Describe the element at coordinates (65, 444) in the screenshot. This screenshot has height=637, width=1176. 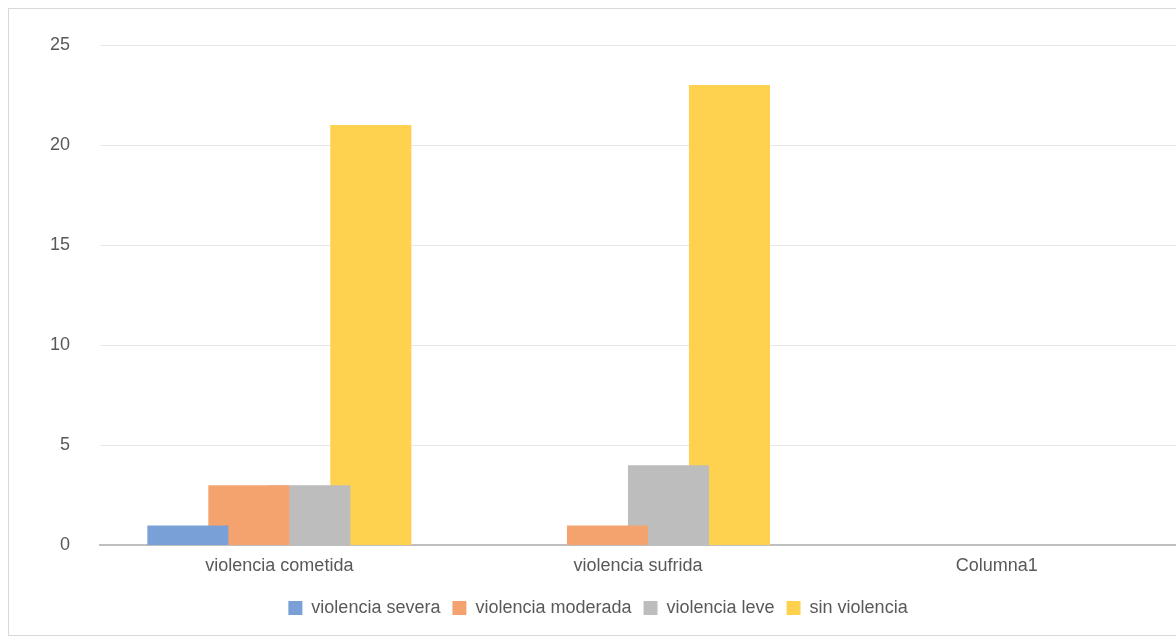
I see `y-tick-label: 5` at that location.